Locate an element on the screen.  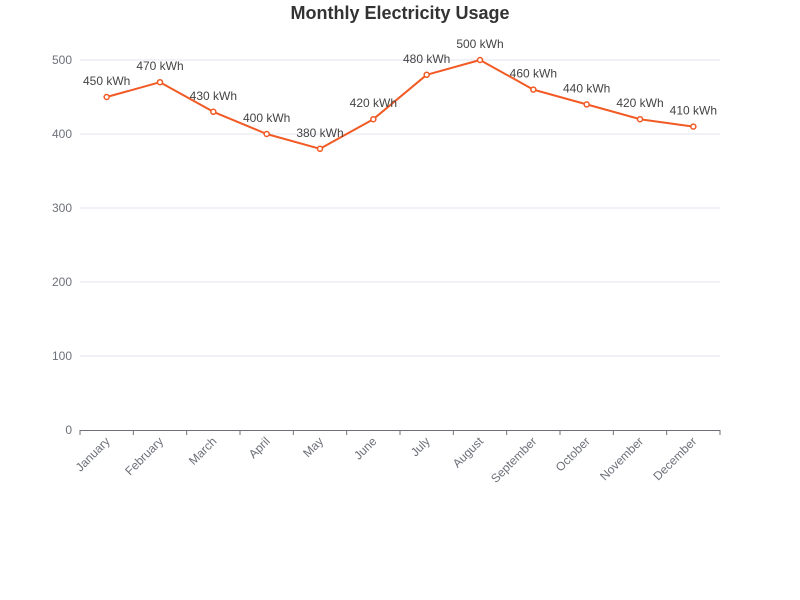
chart-title: Monthly Electricity Usage is located at coordinates (400, 13).